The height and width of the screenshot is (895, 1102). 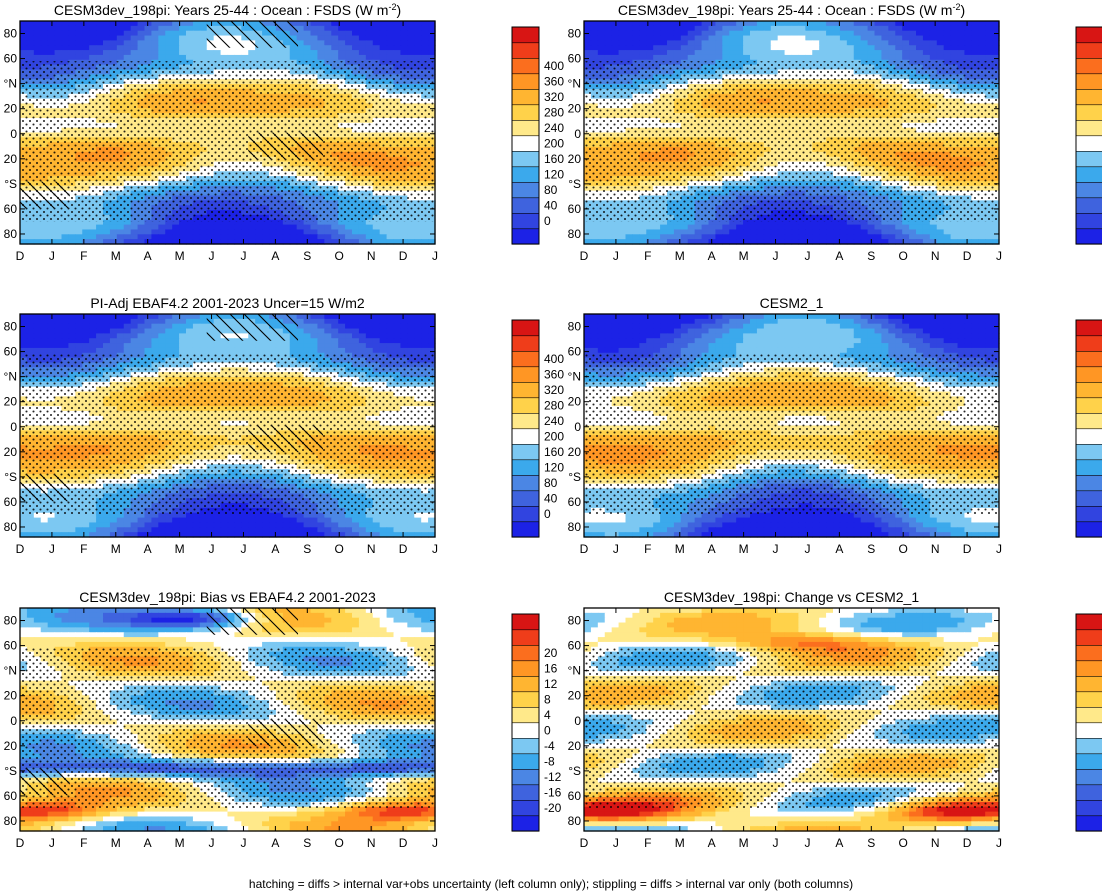 I want to click on colorbar-label: 320, so click(x=554, y=97).